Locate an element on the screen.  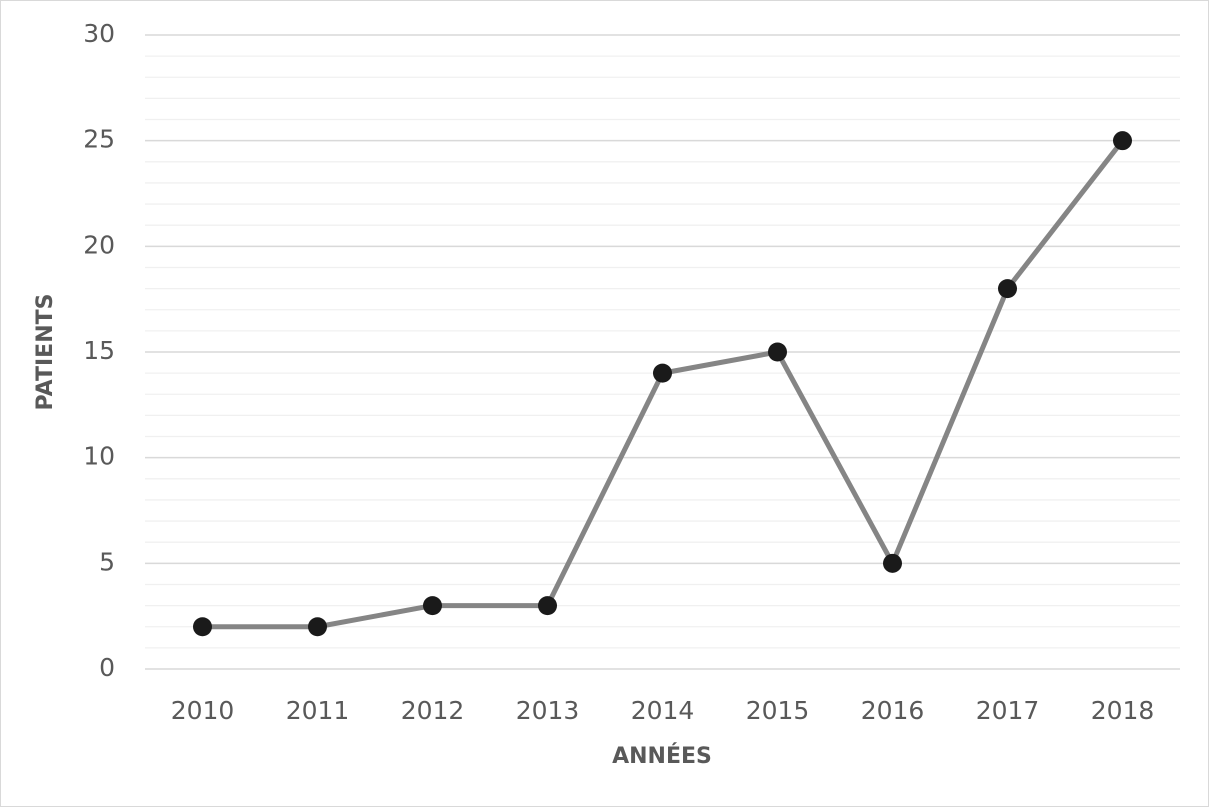
y-tick-label: 20 is located at coordinates (99, 244).